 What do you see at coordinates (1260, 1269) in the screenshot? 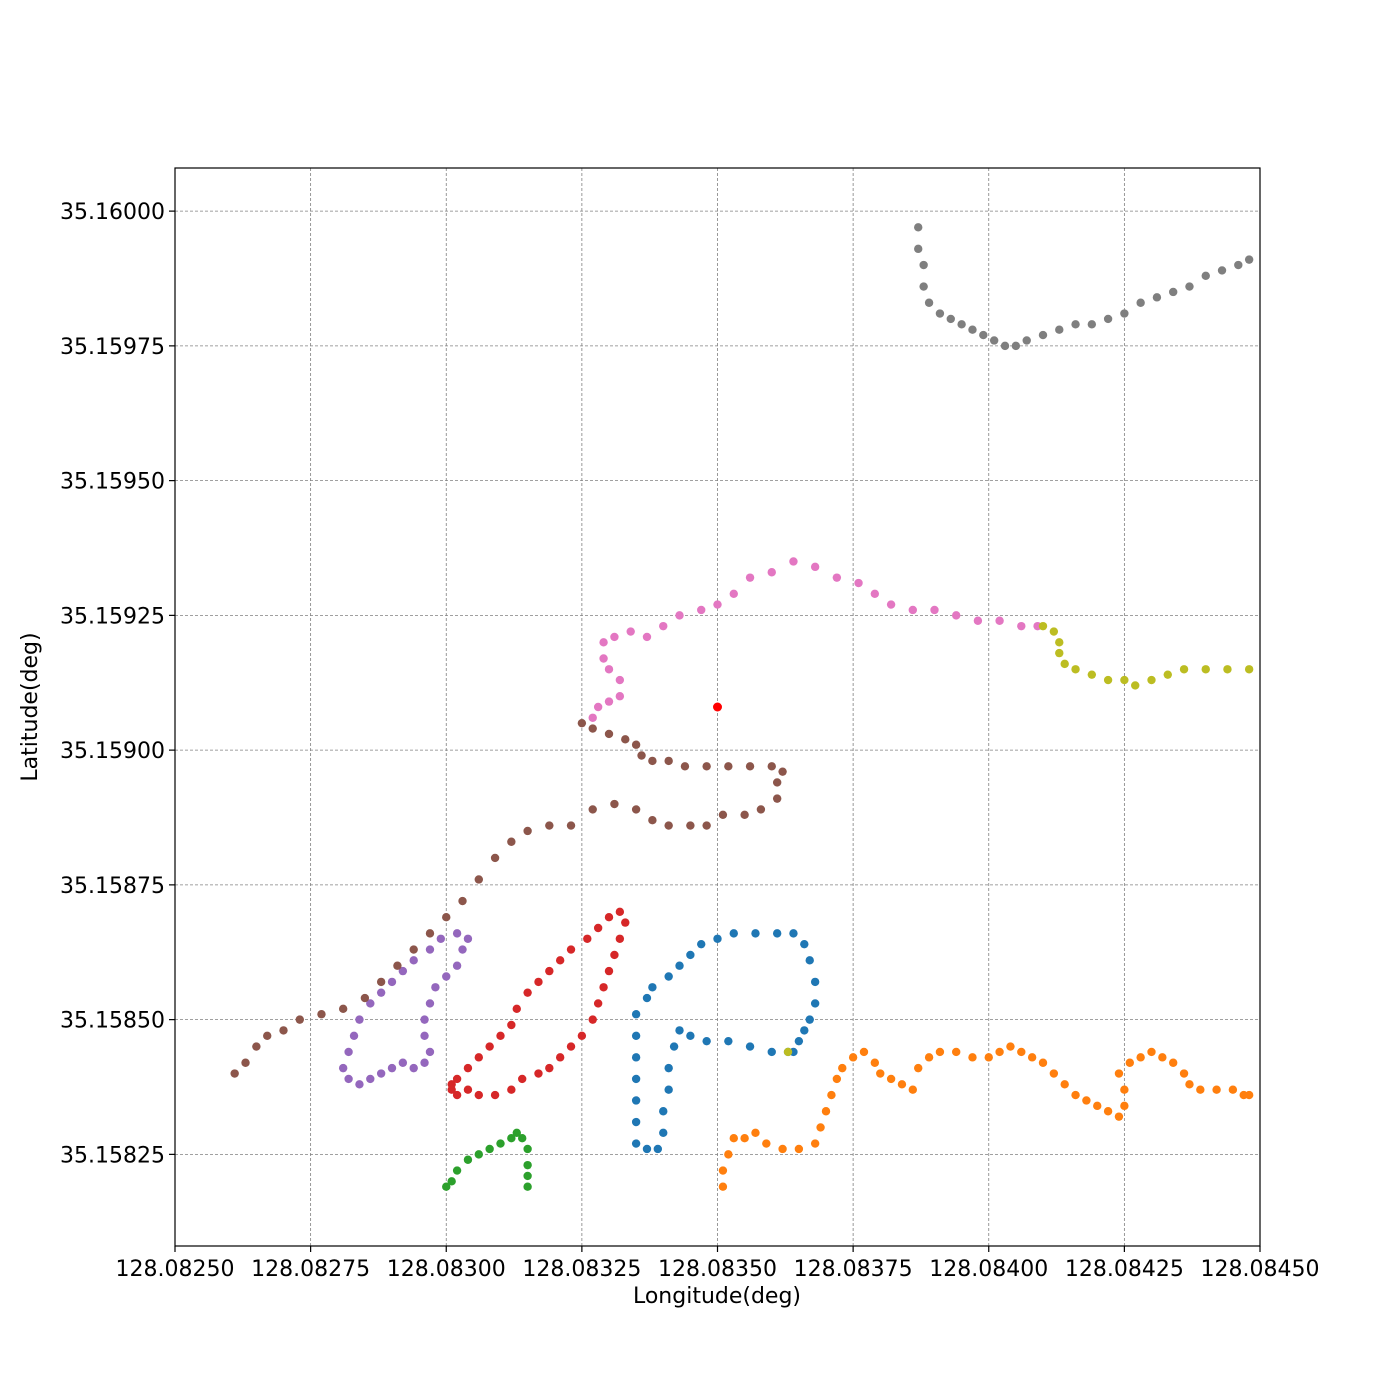
I see `x-tick-label: 128.08450` at bounding box center [1260, 1269].